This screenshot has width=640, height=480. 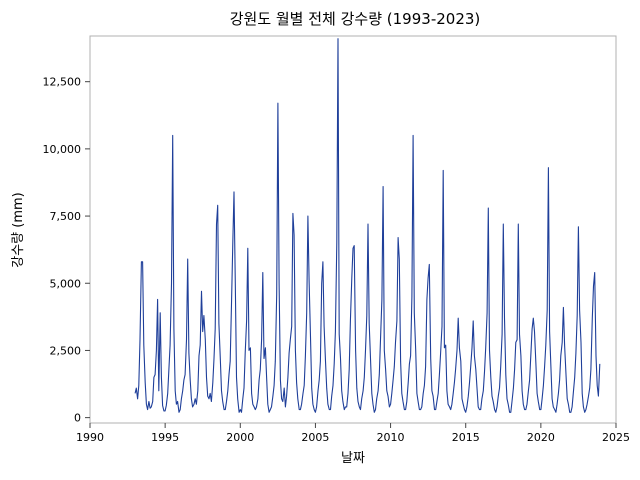 What do you see at coordinates (355, 19) in the screenshot?
I see `chart-title: 강원도 월별 전체 강수량 (1993-2023)` at bounding box center [355, 19].